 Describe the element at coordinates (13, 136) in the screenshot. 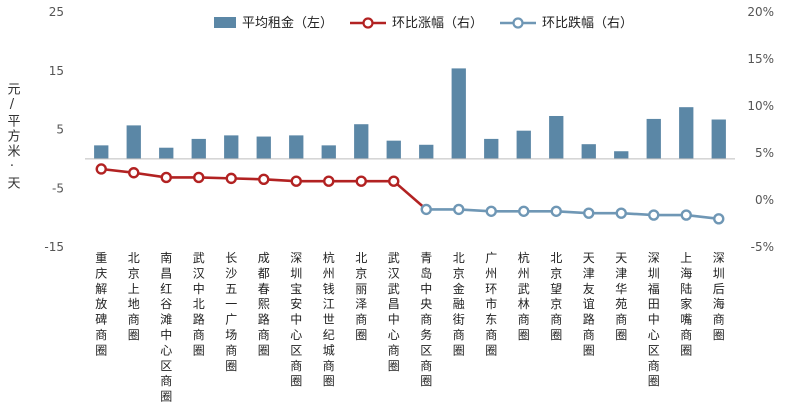

I see `y-axis-label: 元/平方米·天` at that location.